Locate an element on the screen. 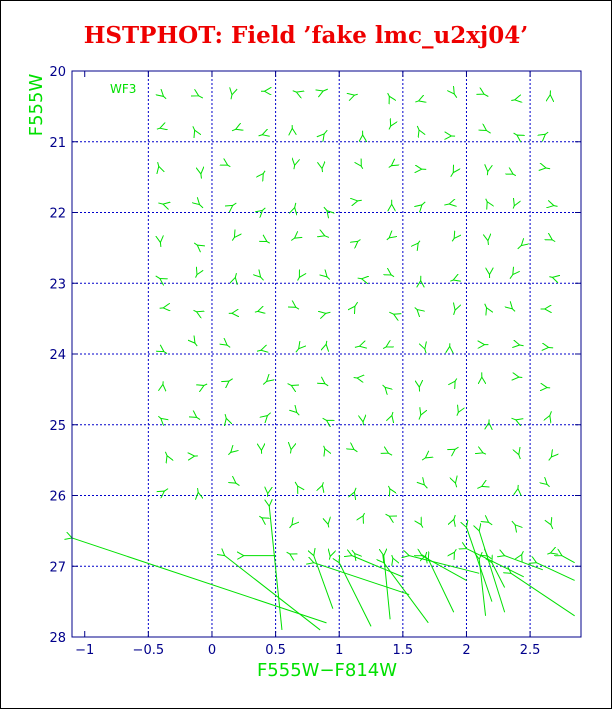 This screenshot has height=709, width=612. y-tick-label: 27 is located at coordinates (57, 567).